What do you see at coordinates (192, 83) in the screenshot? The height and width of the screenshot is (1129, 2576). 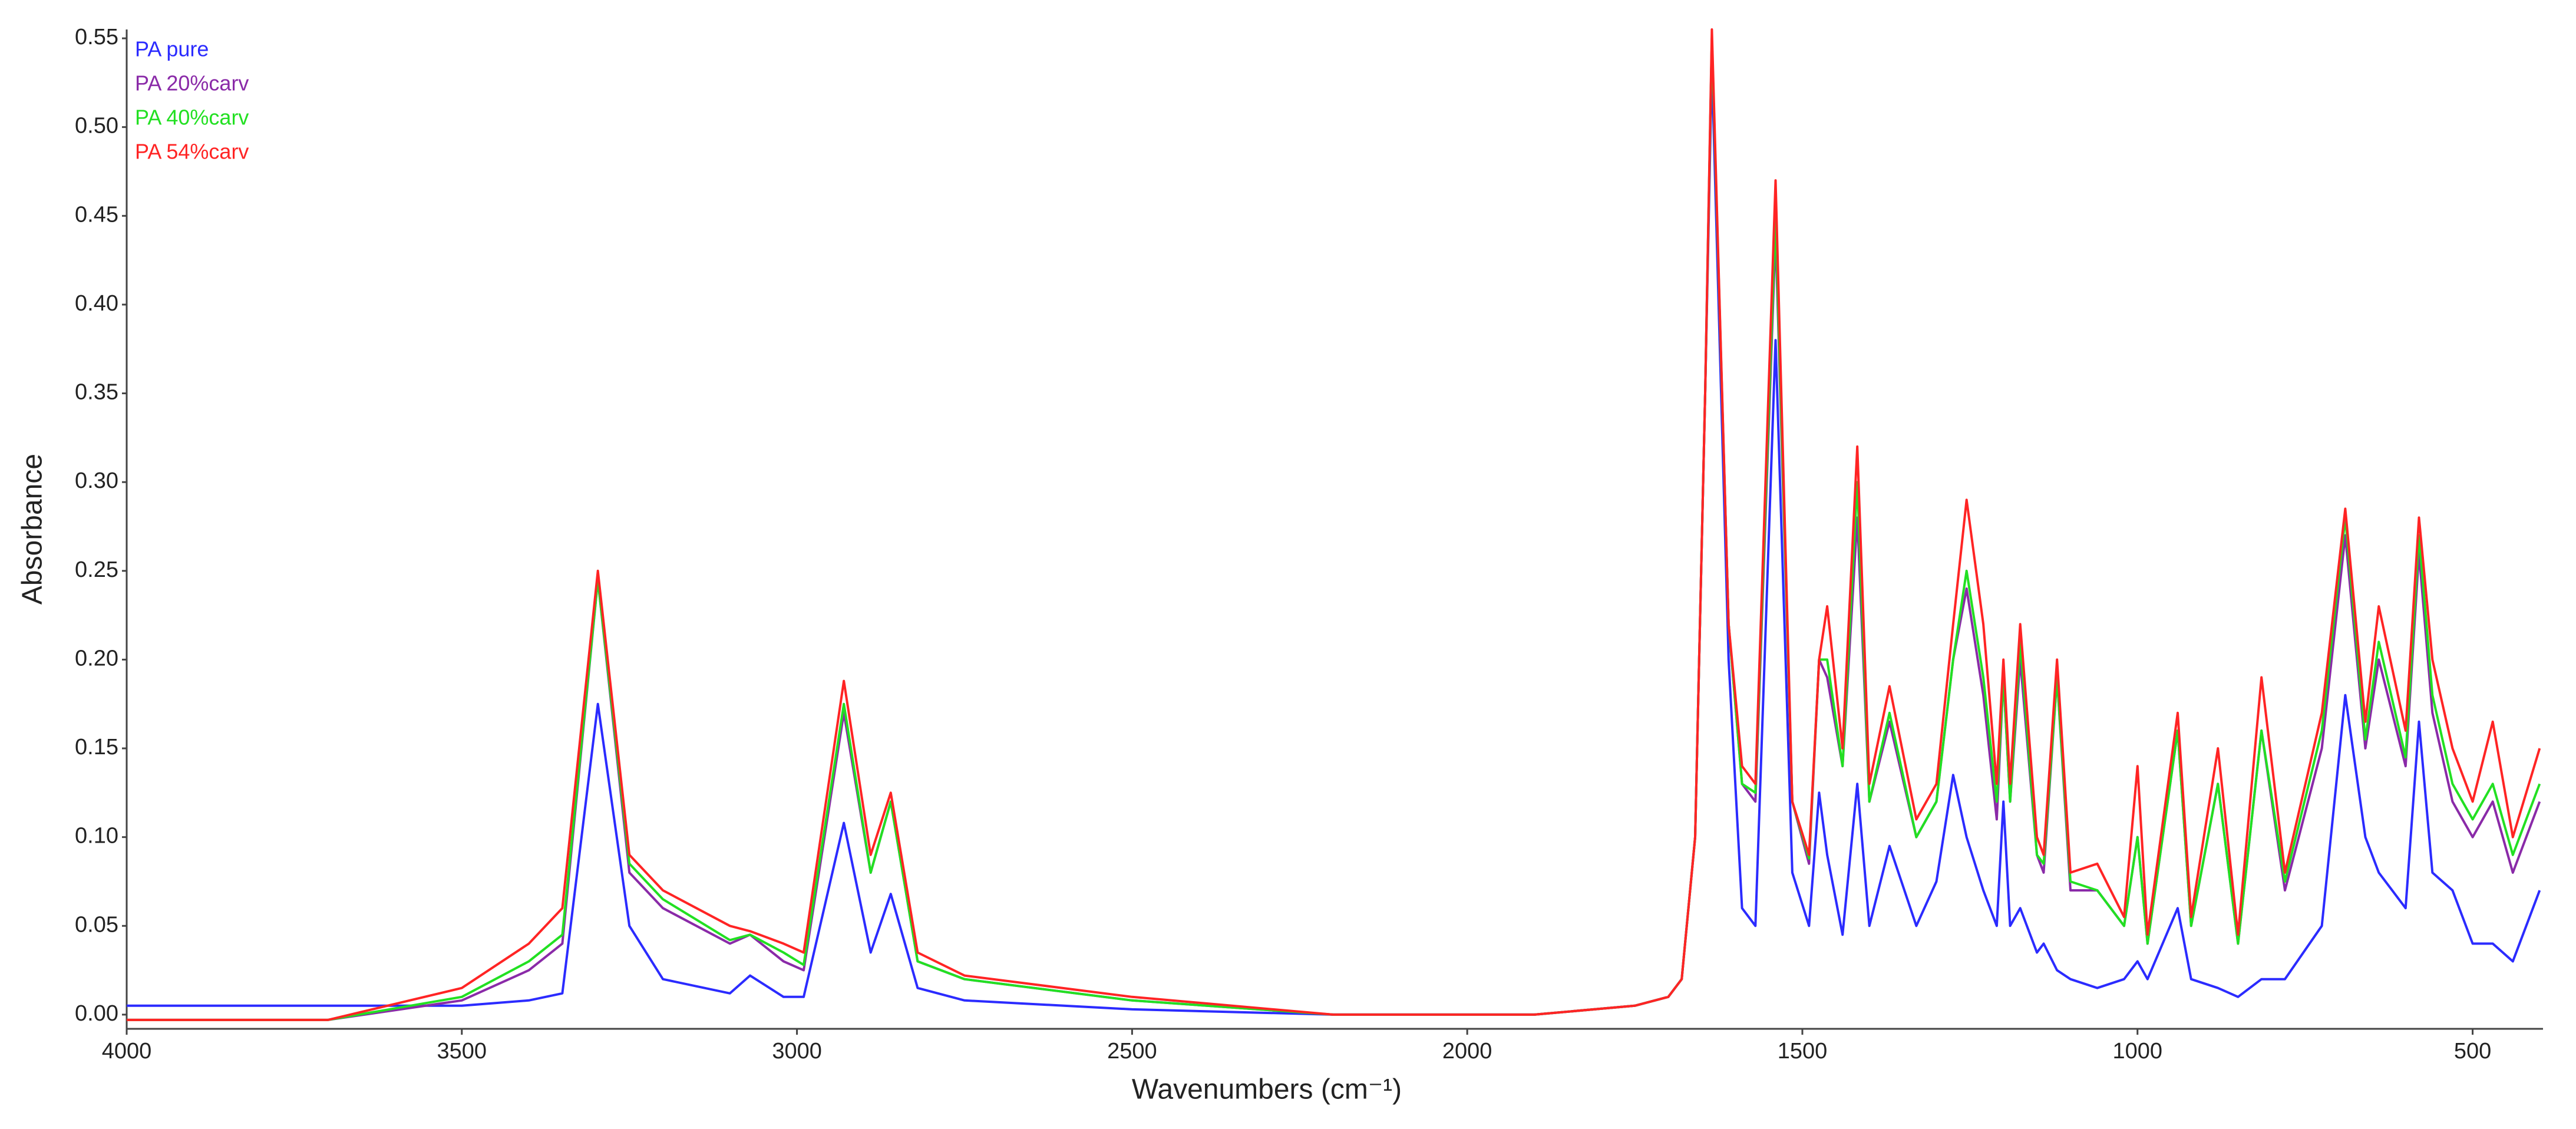 I see `legend-entry: PA 20%carv` at bounding box center [192, 83].